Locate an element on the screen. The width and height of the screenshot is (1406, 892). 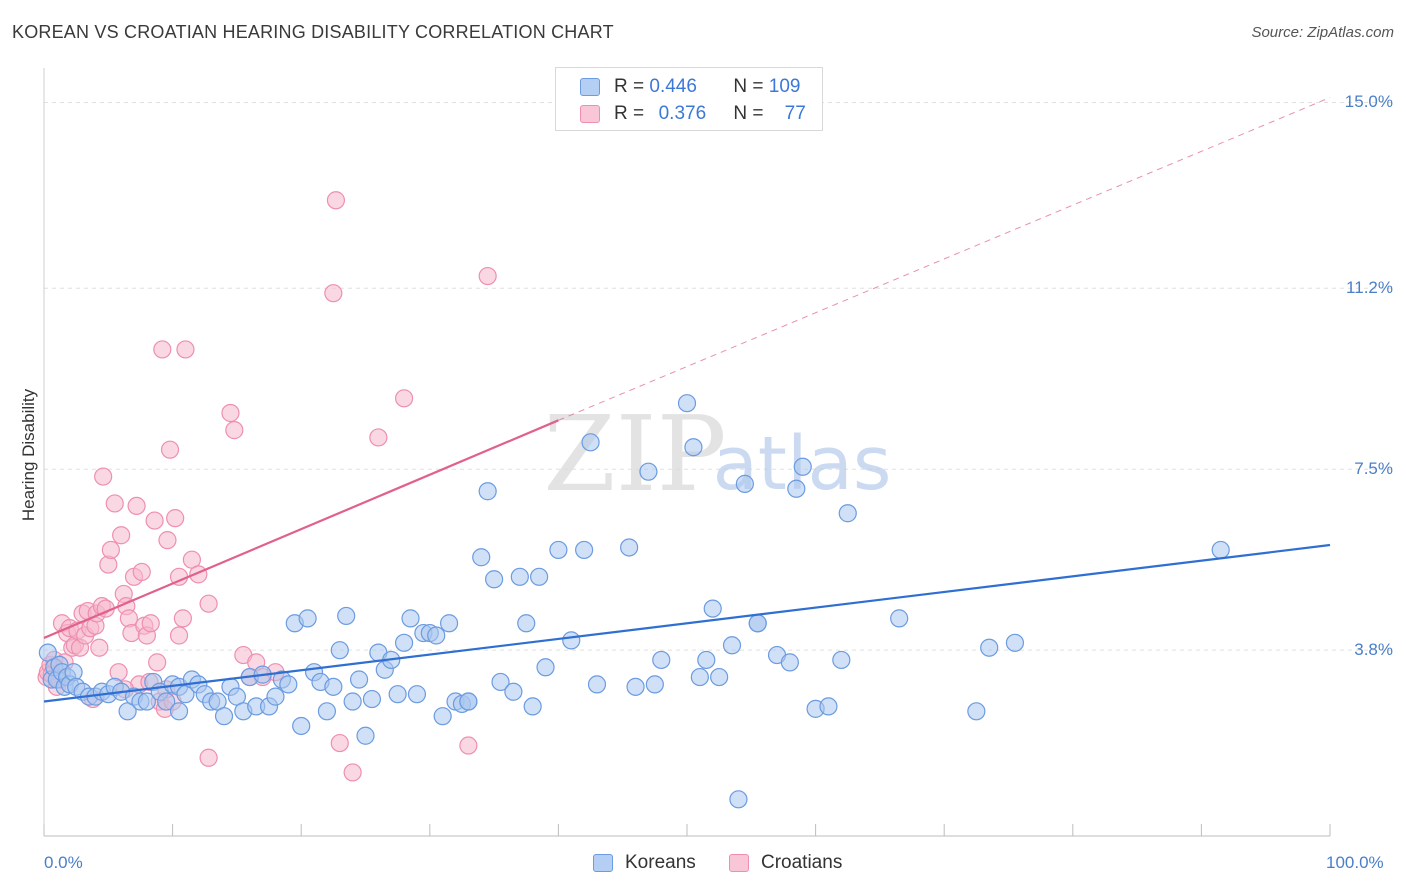
legend-row-croatians: R = 0.376 N = 77 is located at coordinates (693, 114).